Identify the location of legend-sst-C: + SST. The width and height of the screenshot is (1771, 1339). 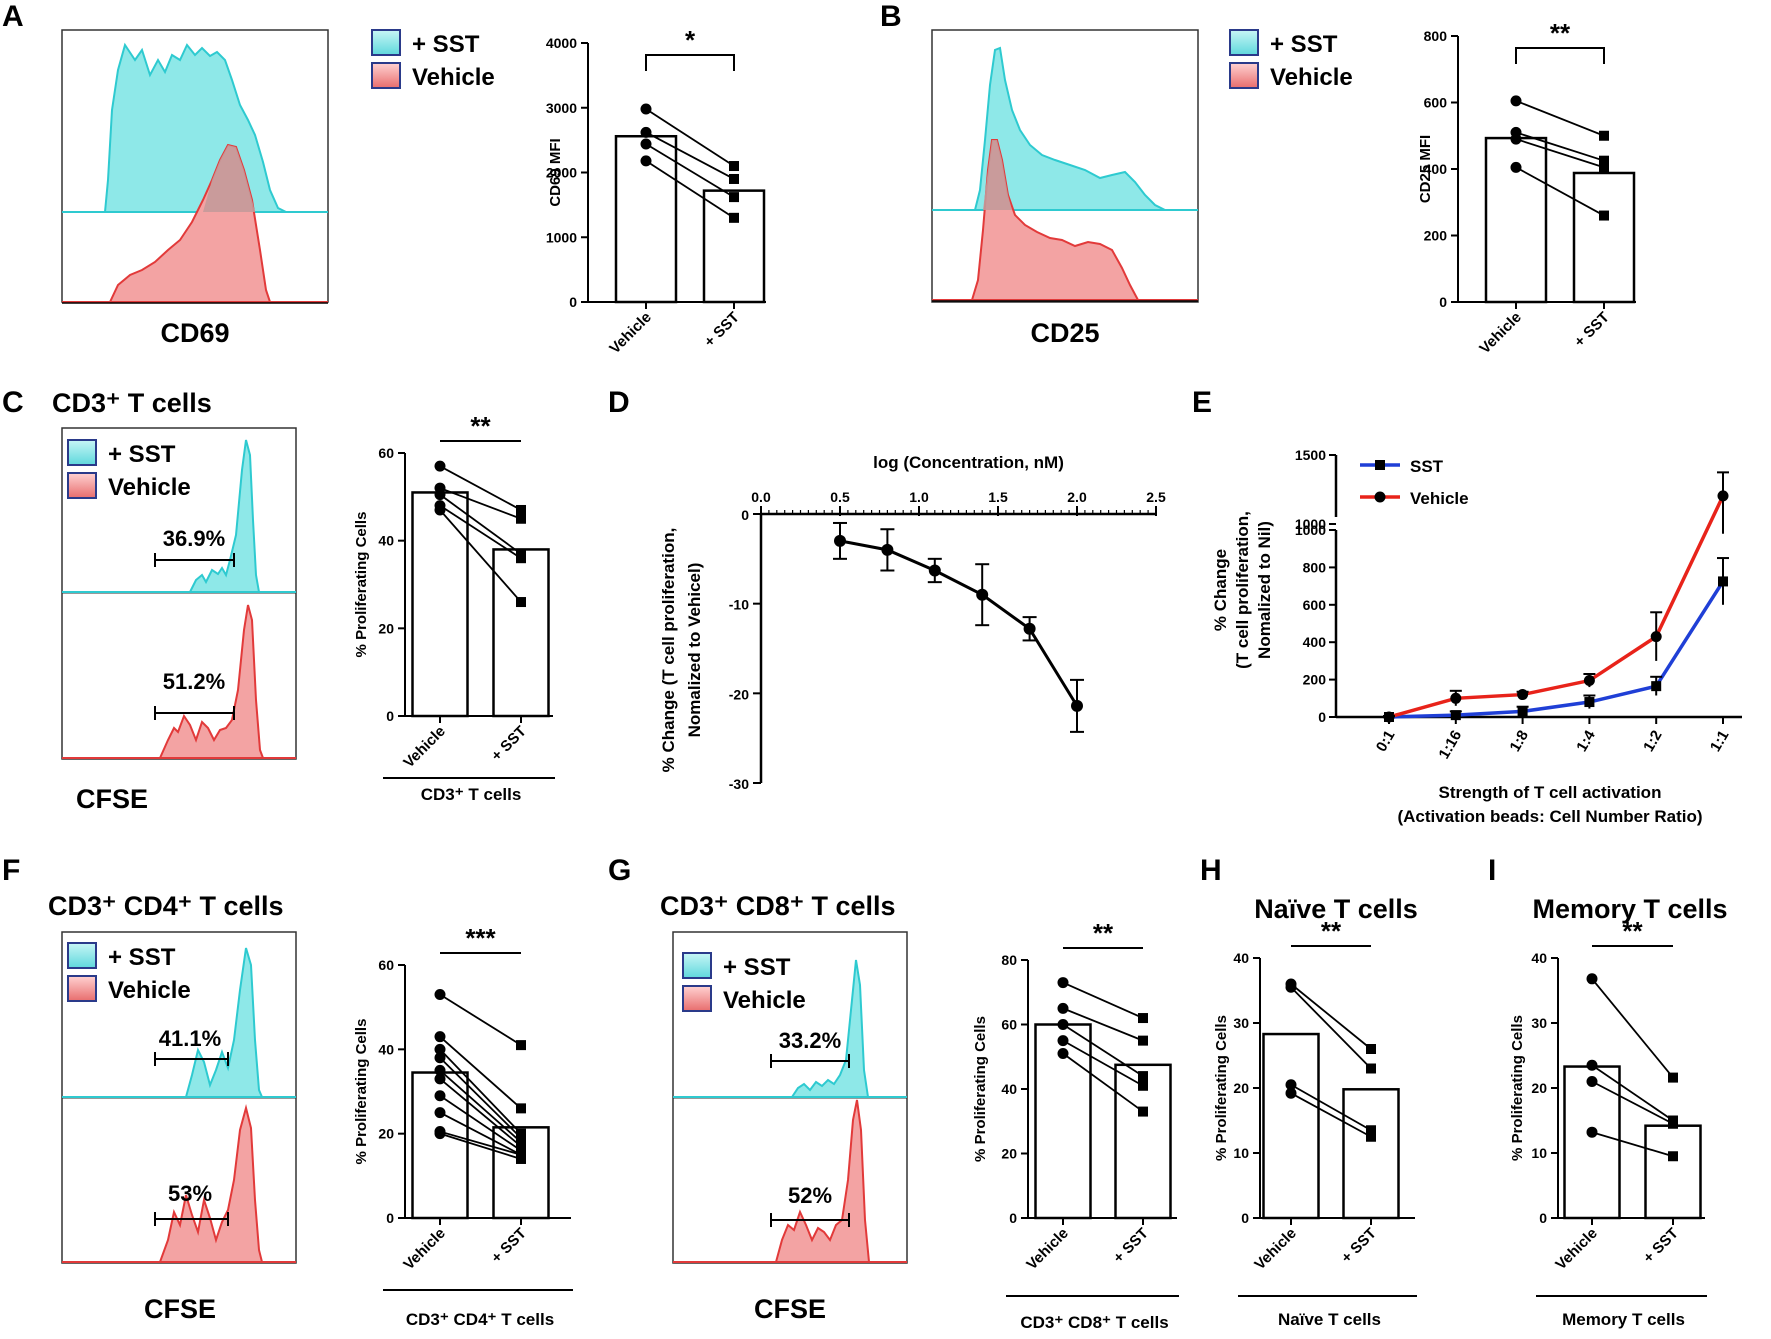
(142, 454).